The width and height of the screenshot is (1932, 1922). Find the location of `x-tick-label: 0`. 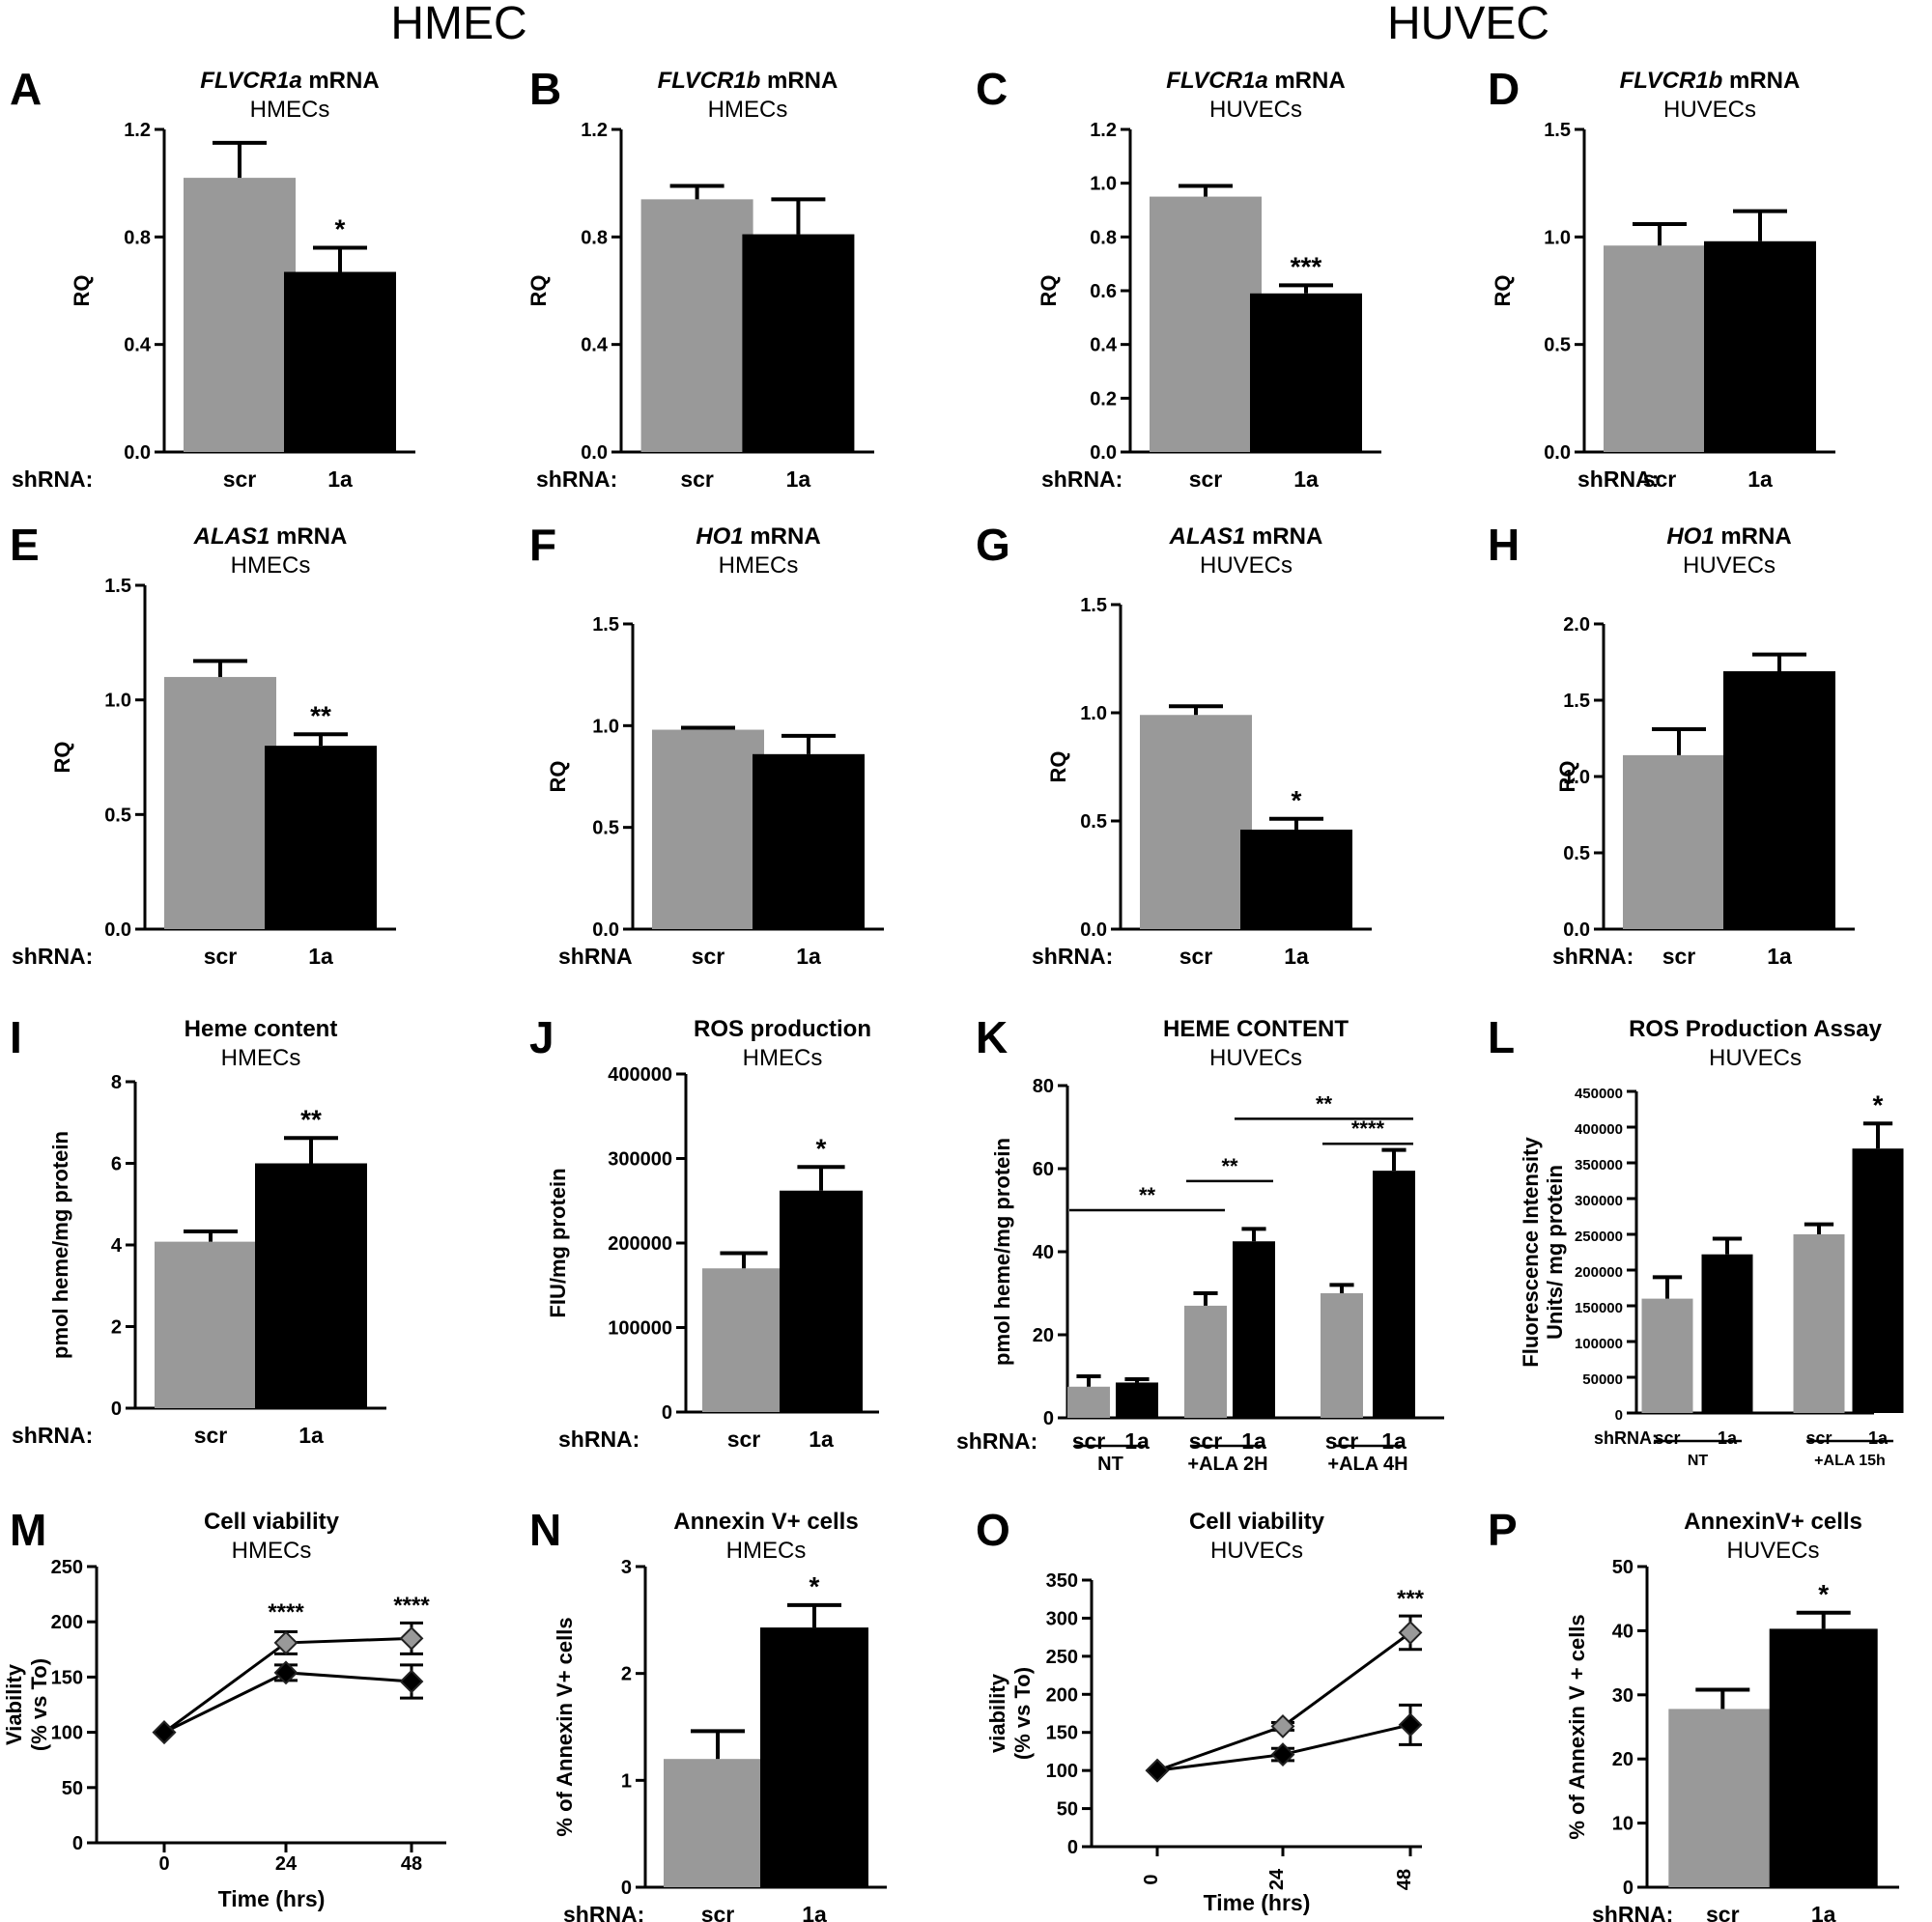

x-tick-label: 0 is located at coordinates (163, 1864).